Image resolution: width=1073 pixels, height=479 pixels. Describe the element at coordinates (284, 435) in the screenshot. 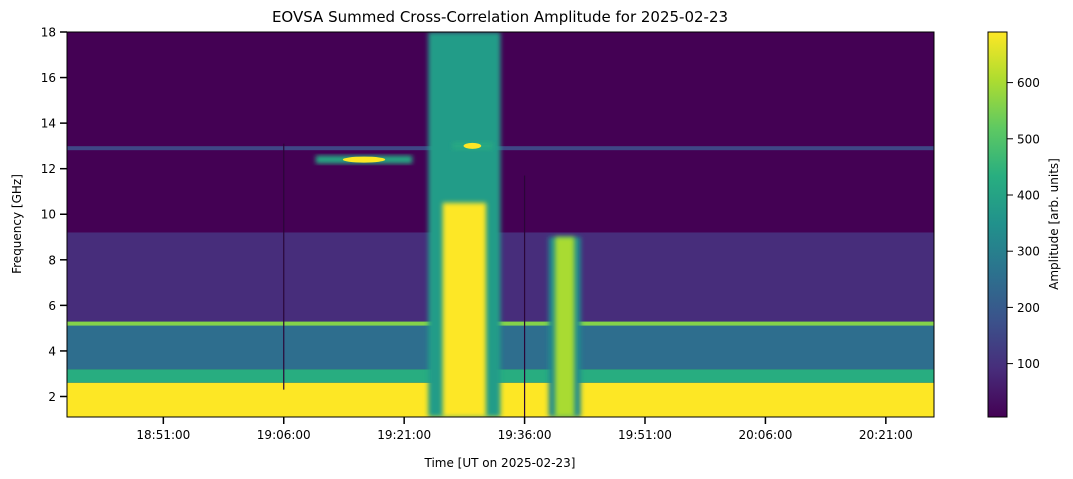

I see `x-tick-label: 19:06:00` at that location.